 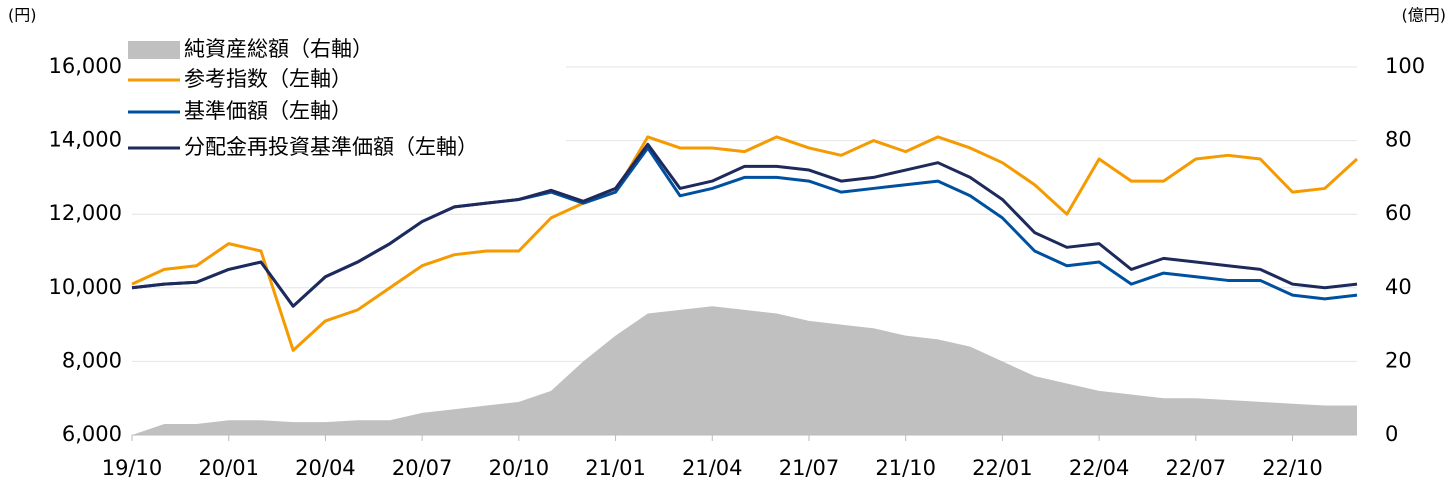 What do you see at coordinates (1424, 15) in the screenshot?
I see `y2-axis-unit: (億円)` at bounding box center [1424, 15].